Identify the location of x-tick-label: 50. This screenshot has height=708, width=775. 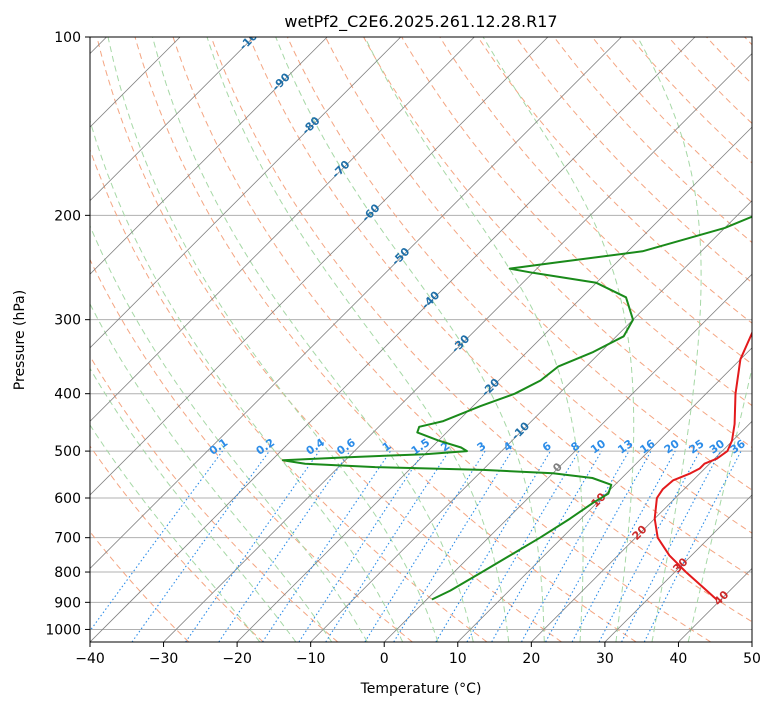
(752, 659).